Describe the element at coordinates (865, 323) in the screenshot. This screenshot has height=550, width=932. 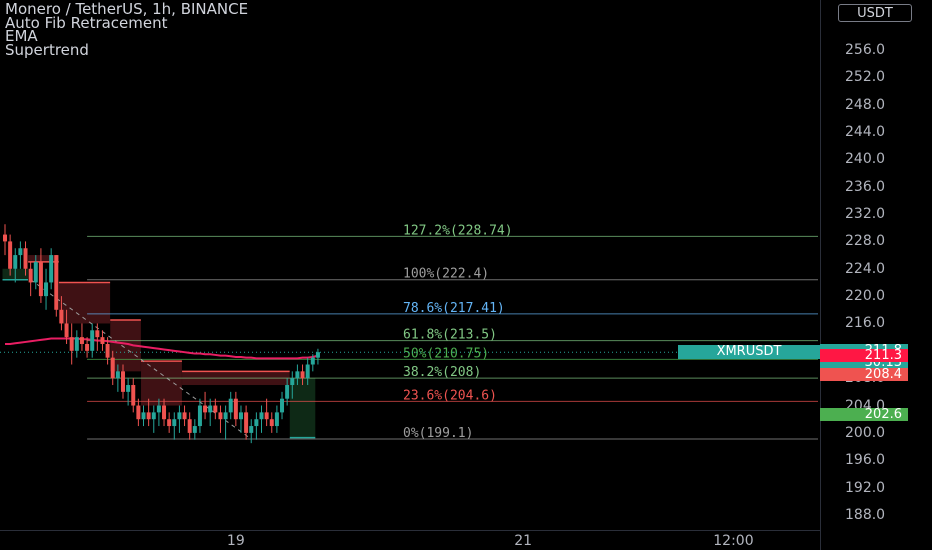
I see `price-tick-label: 216.0` at that location.